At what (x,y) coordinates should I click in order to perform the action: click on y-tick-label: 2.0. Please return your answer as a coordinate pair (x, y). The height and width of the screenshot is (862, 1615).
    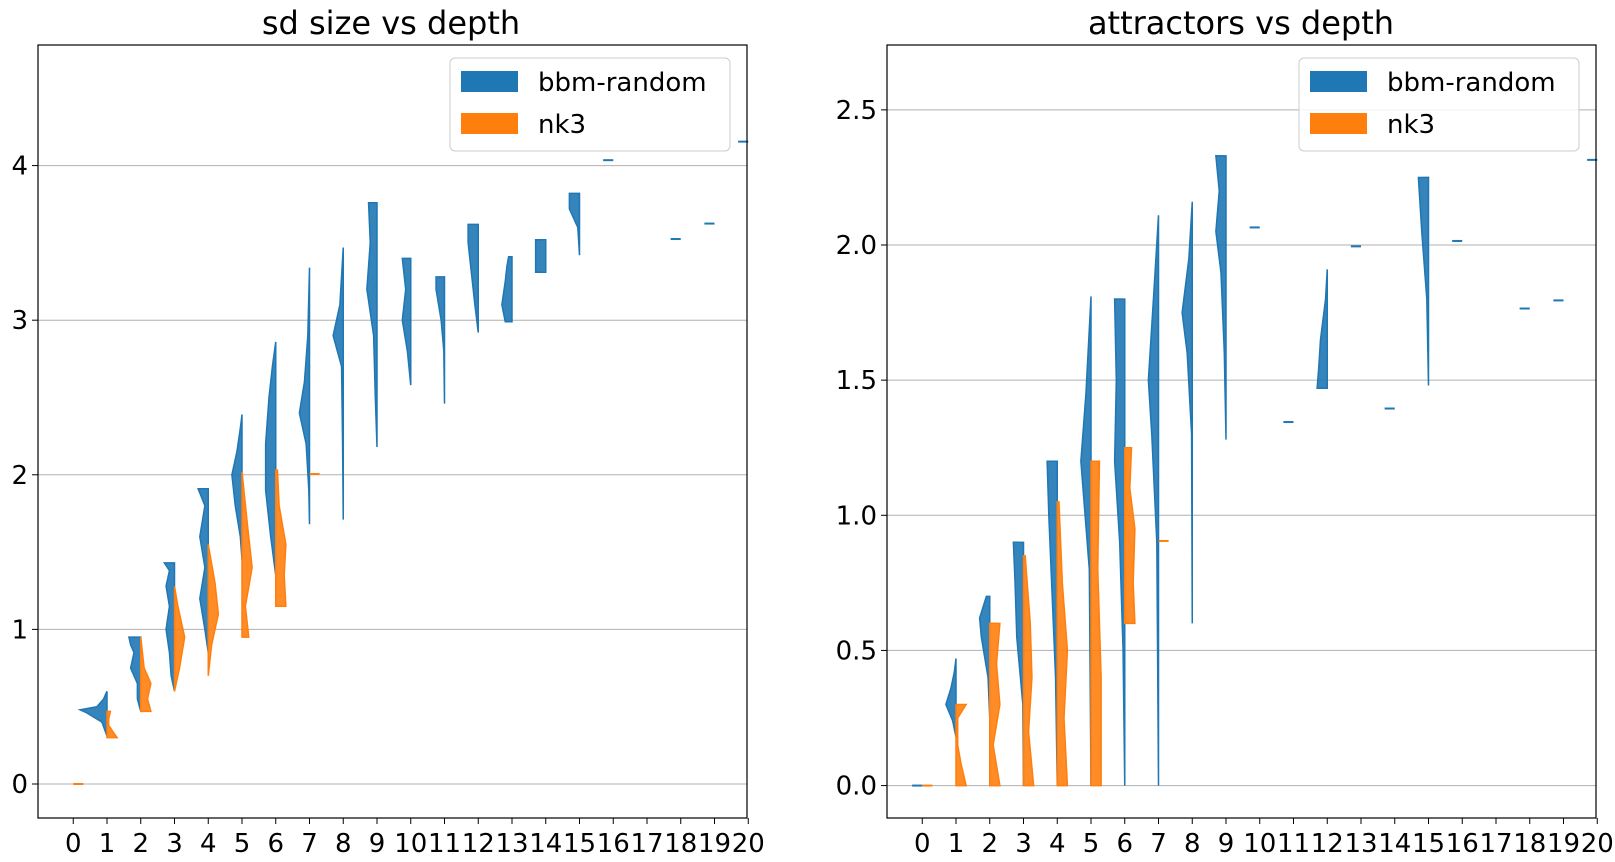
    Looking at the image, I should click on (856, 246).